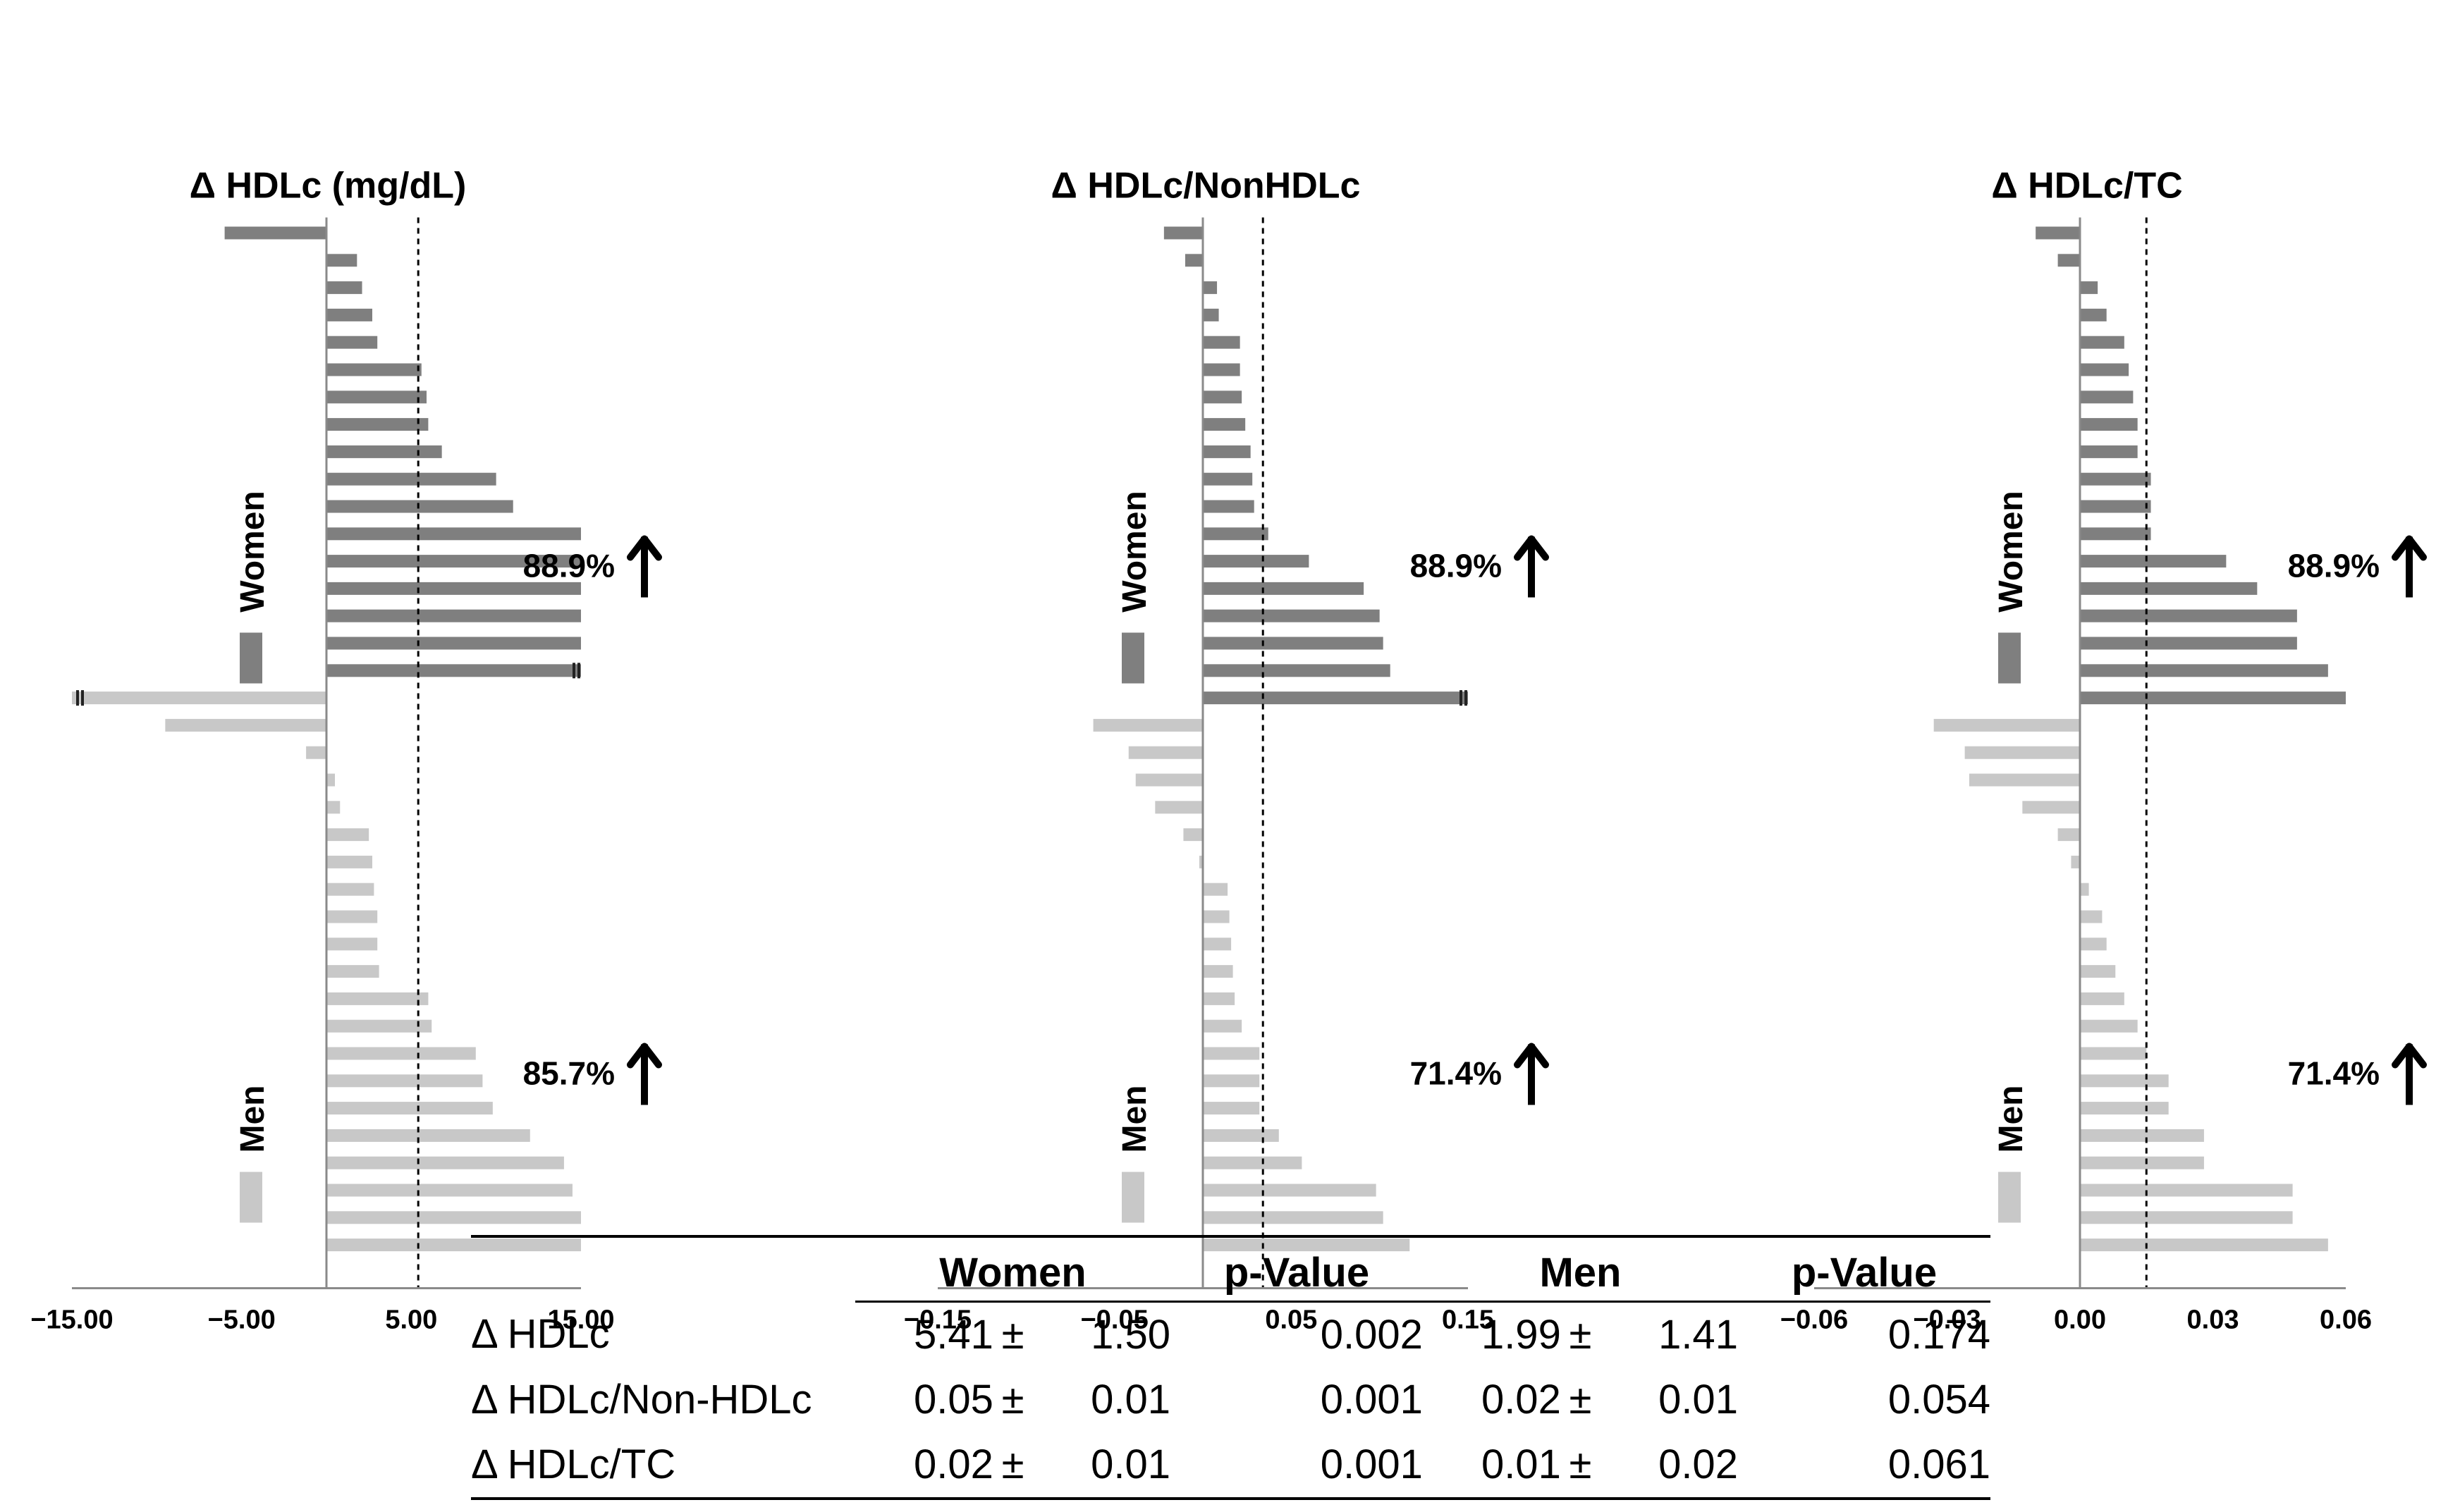  What do you see at coordinates (569, 1073) in the screenshot?
I see `percent-increase-label: 85.7%` at bounding box center [569, 1073].